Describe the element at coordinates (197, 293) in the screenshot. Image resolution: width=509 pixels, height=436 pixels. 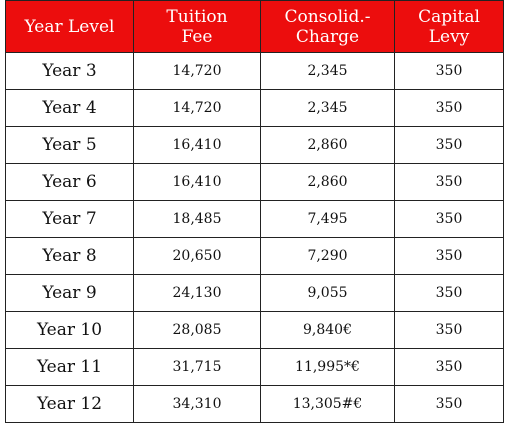
I see `tuition-fee-cell: 24,130` at that location.